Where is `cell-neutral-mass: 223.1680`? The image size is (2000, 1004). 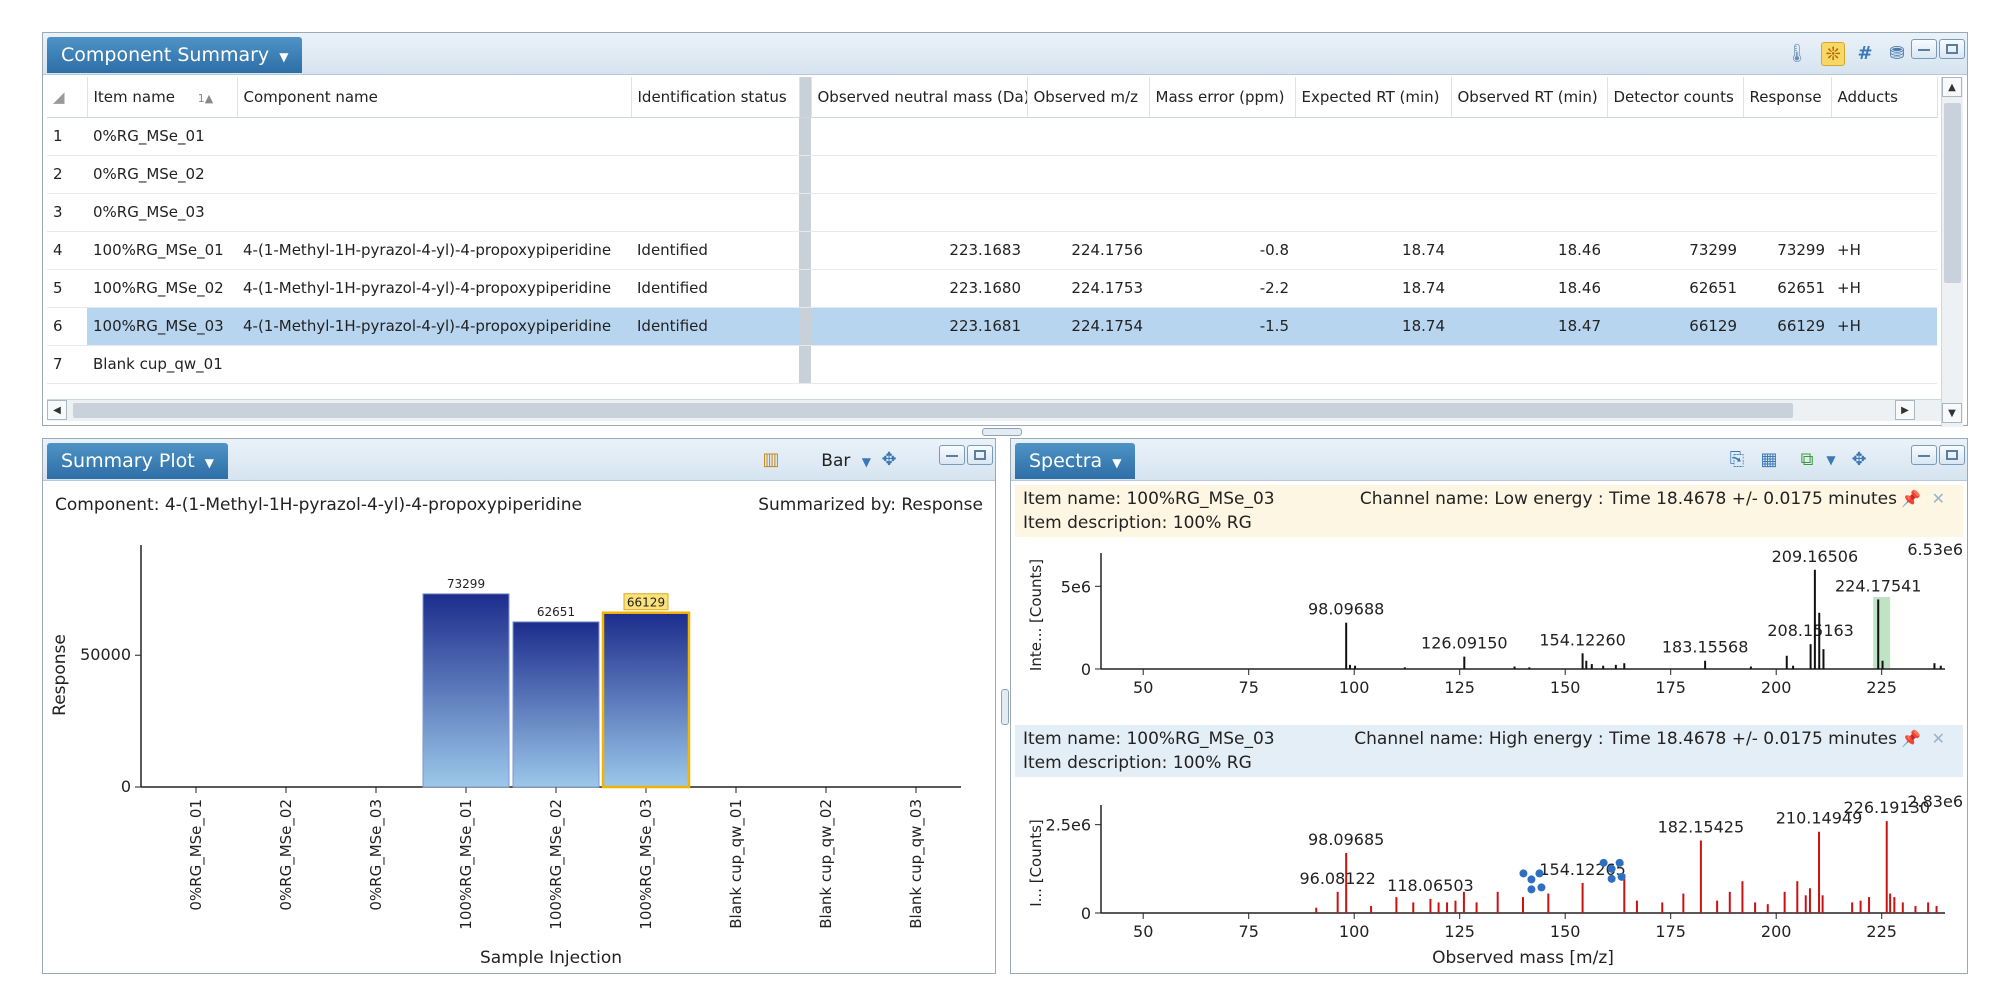 cell-neutral-mass: 223.1680 is located at coordinates (919, 288).